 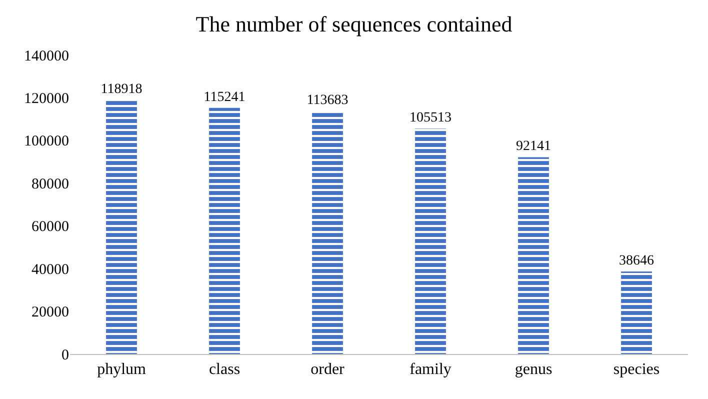 What do you see at coordinates (533, 146) in the screenshot?
I see `data-label: 92141` at bounding box center [533, 146].